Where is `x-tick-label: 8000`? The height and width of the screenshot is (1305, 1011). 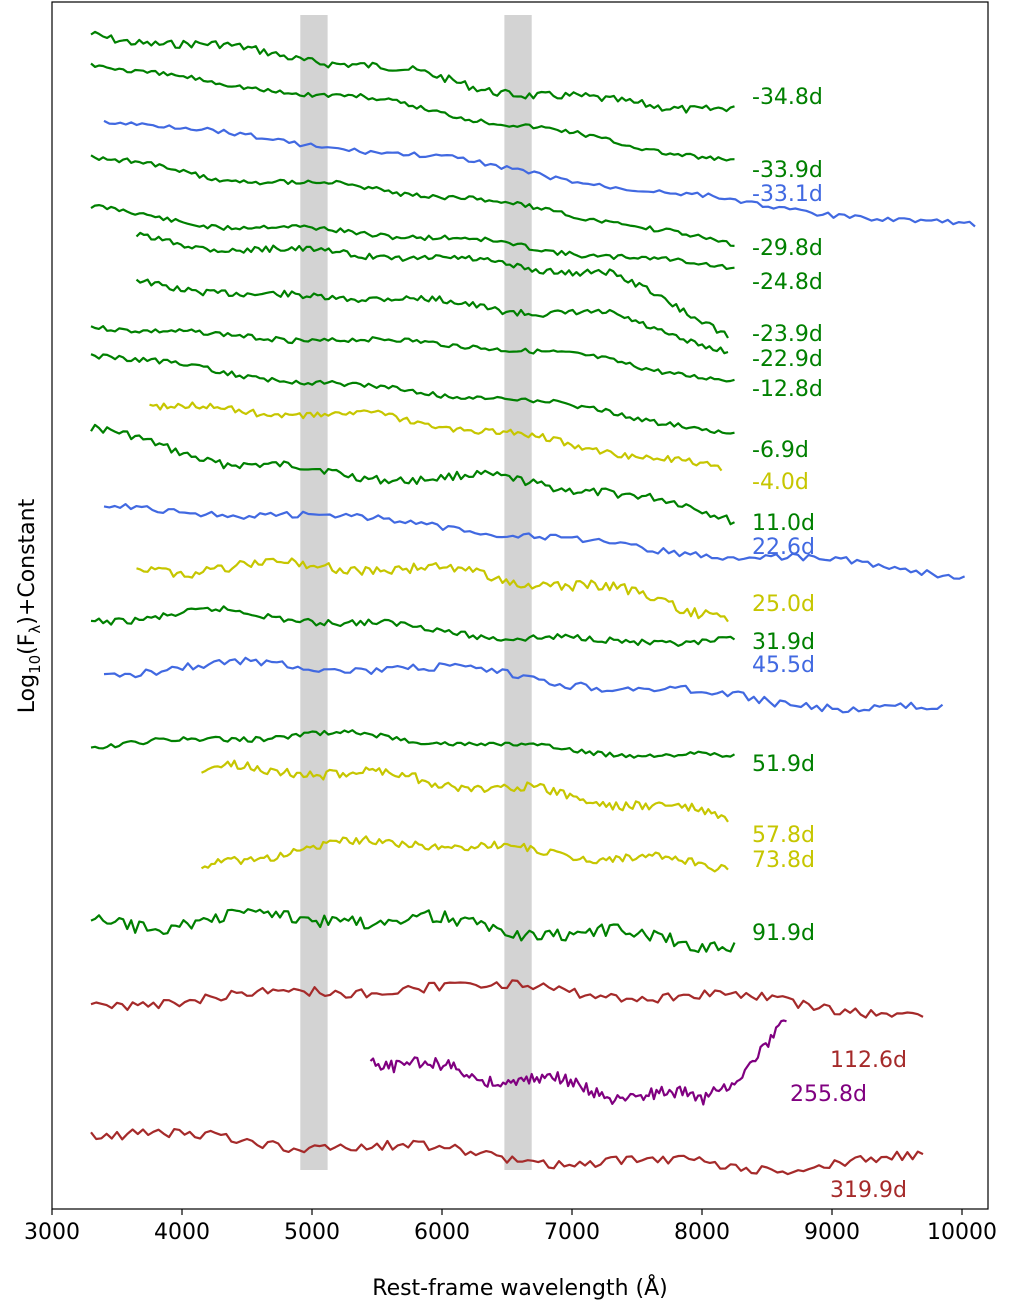 x-tick-label: 8000 is located at coordinates (702, 1232).